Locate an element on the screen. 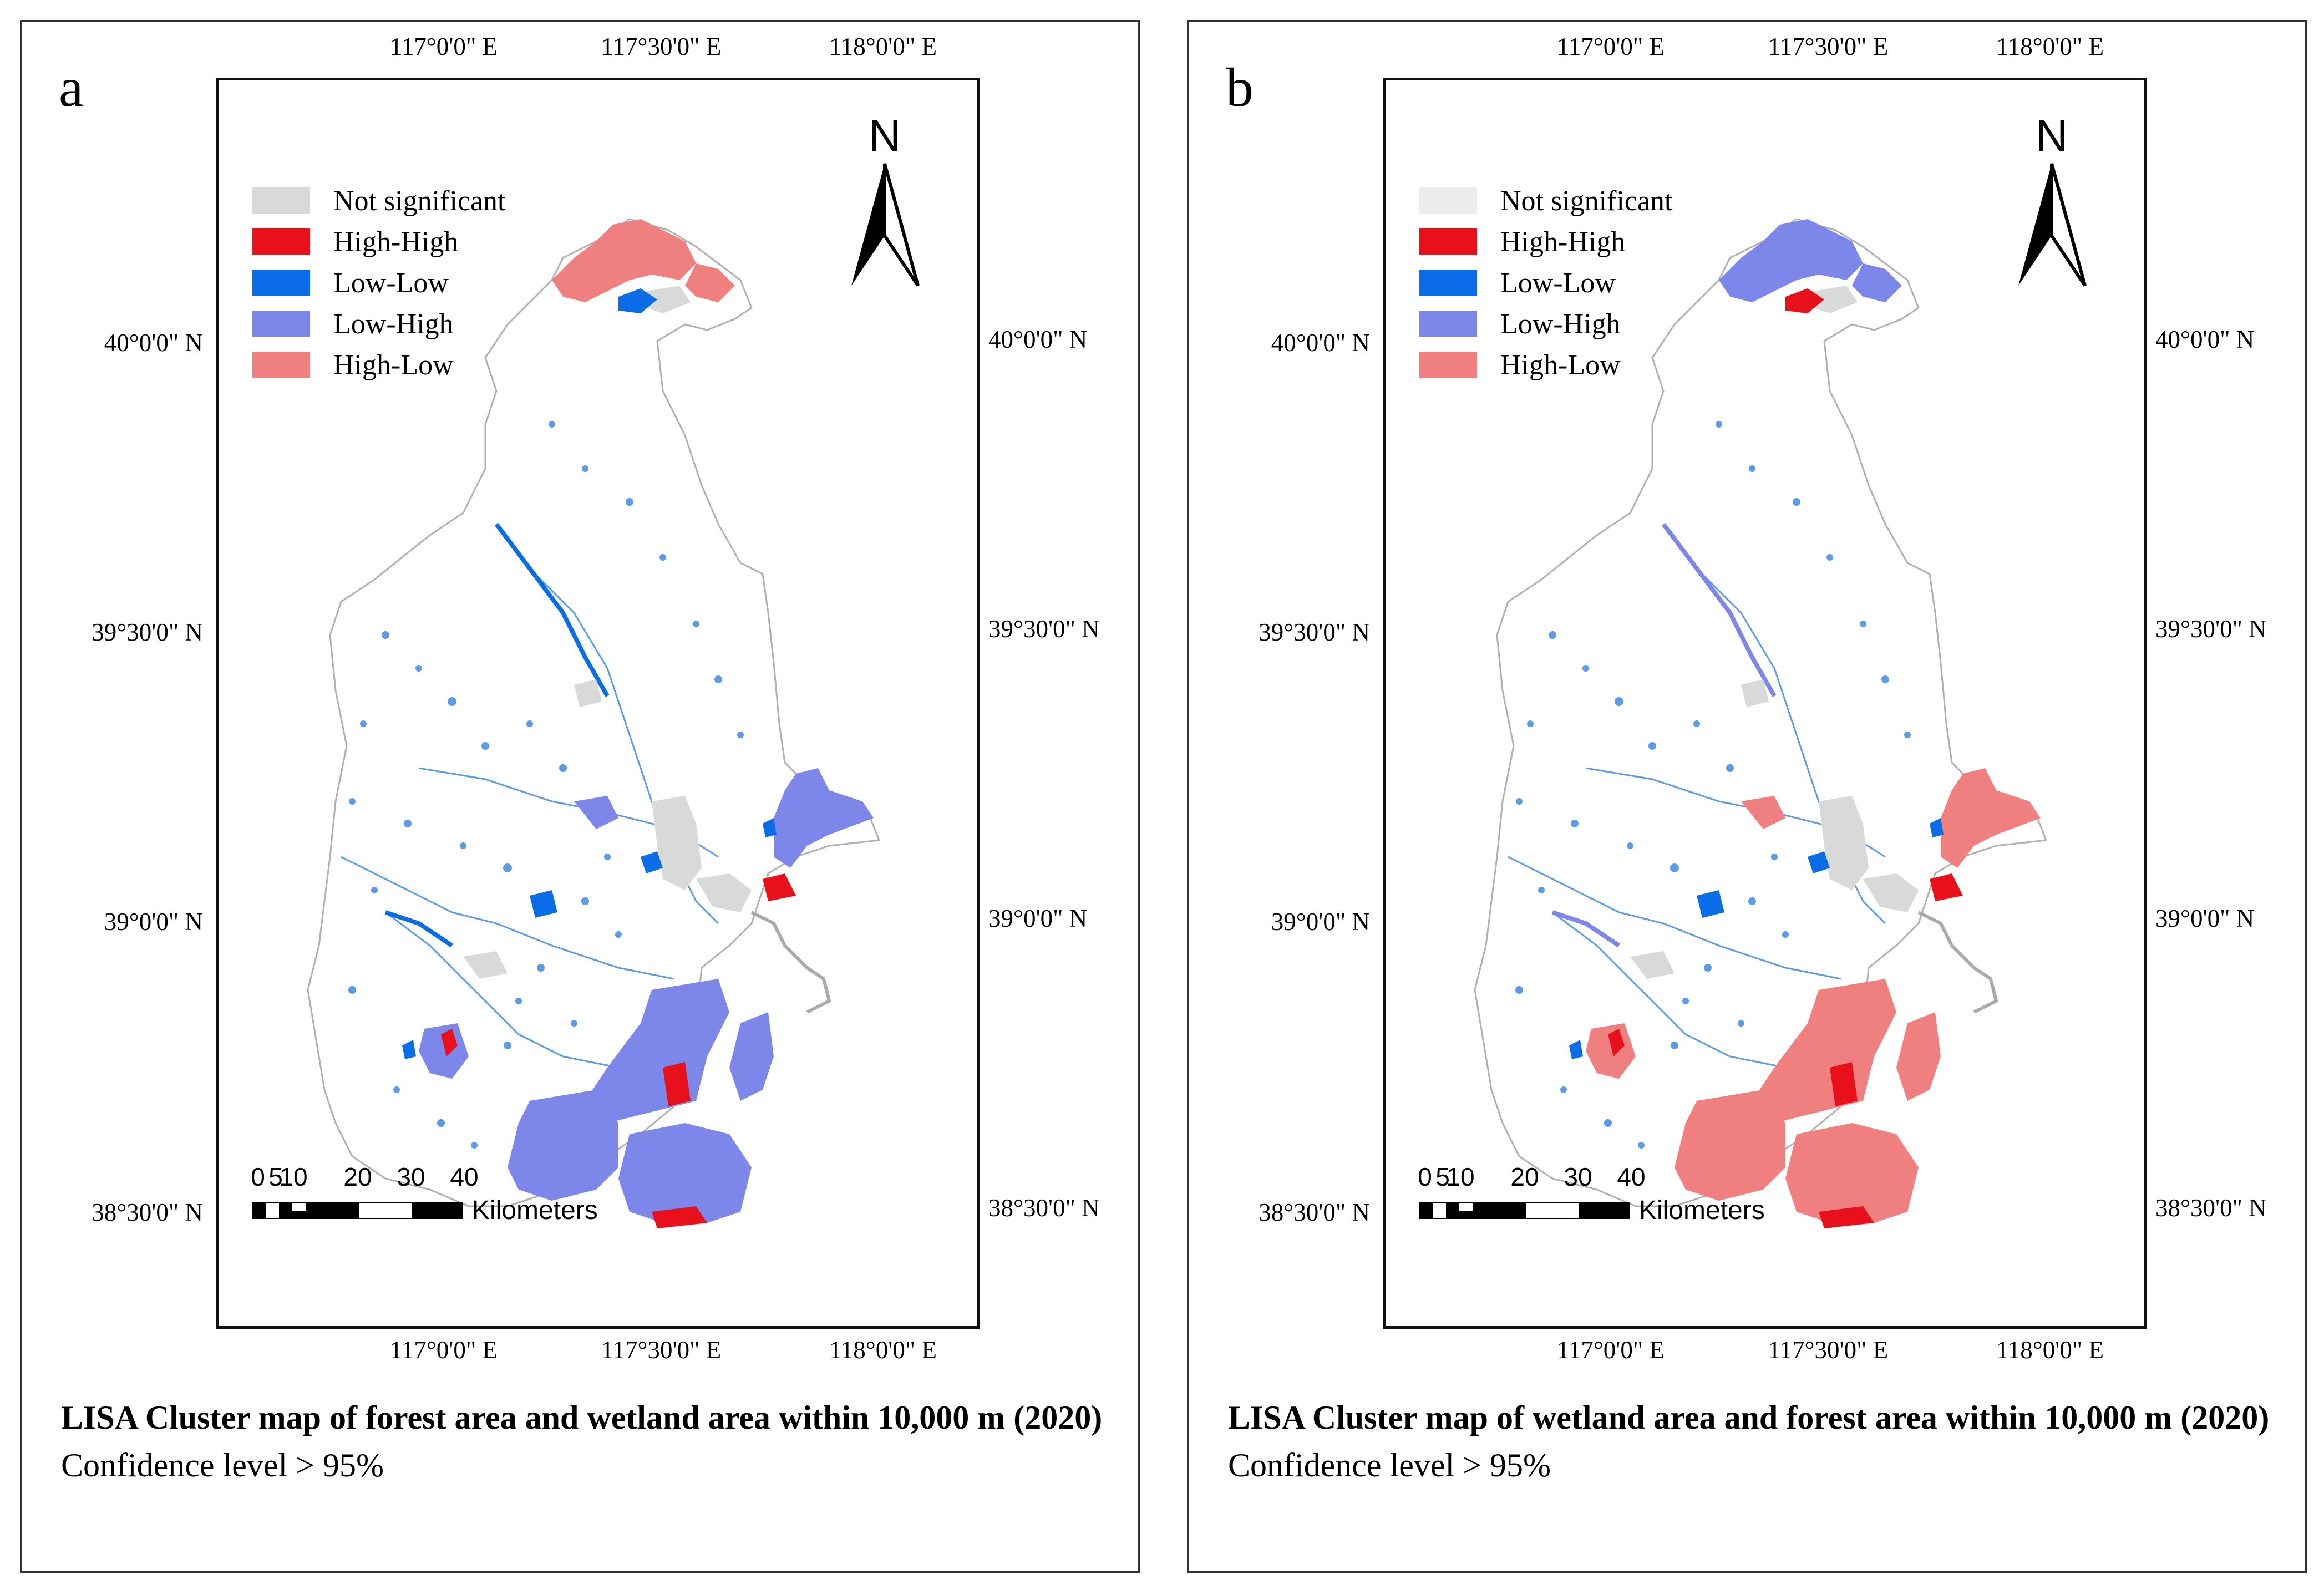  panel-letter: b is located at coordinates (1240, 87).